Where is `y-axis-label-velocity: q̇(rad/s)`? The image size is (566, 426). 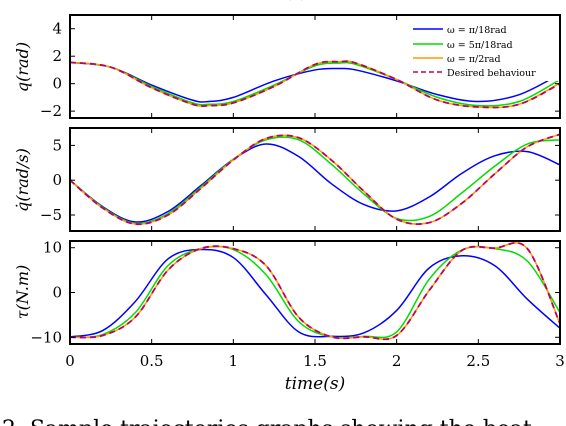
y-axis-label-velocity: q̇(rad/s) is located at coordinates (22, 180).